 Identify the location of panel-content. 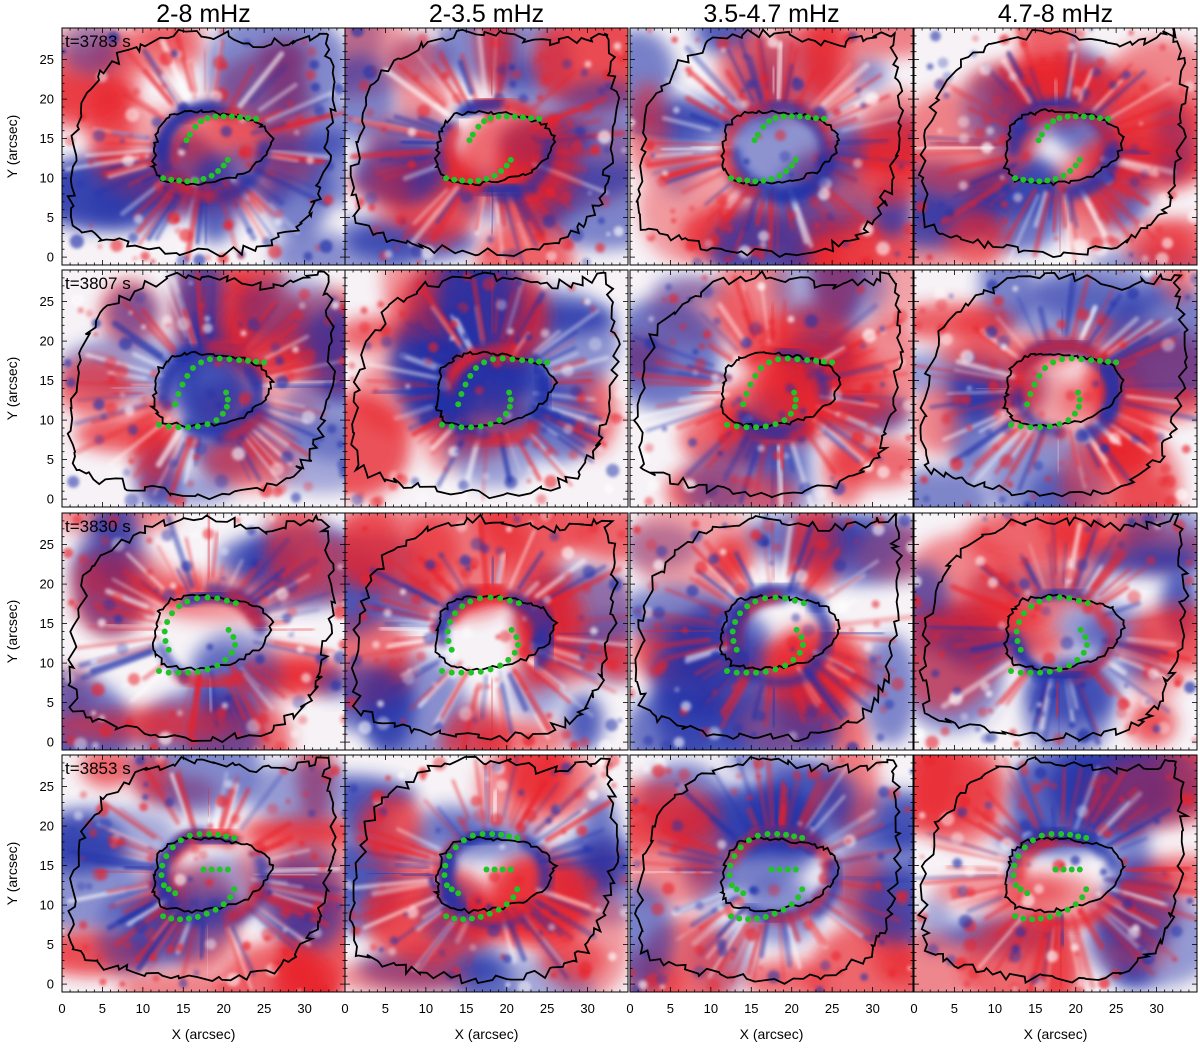
(203, 388).